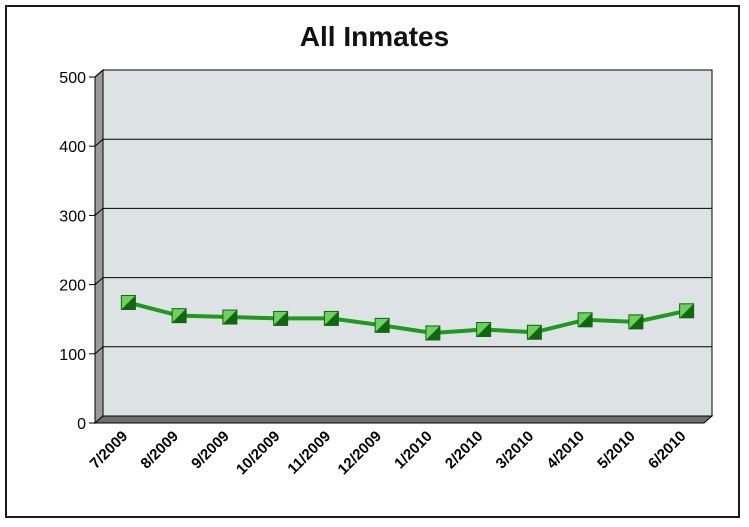 The width and height of the screenshot is (749, 527). I want to click on x-tick-label: 4/2010, so click(565, 450).